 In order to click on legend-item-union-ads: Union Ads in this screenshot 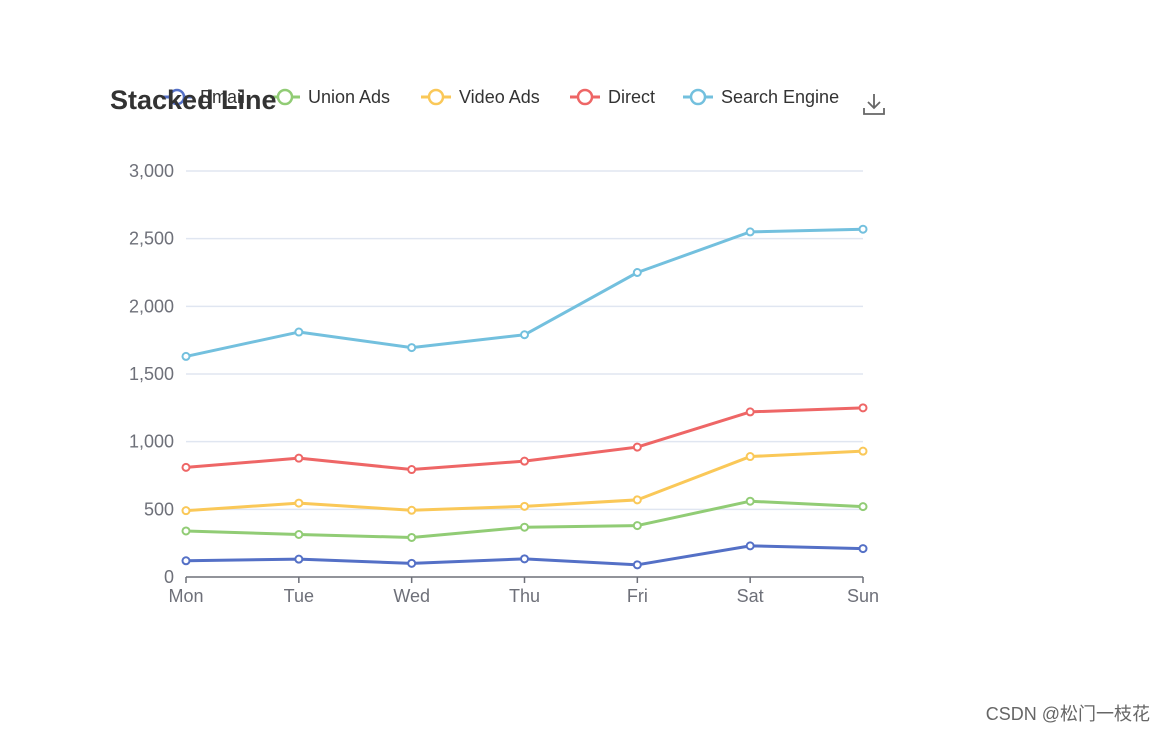, I will do `click(330, 97)`.